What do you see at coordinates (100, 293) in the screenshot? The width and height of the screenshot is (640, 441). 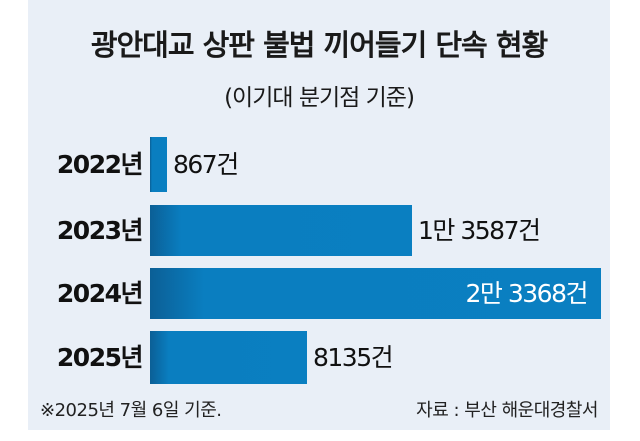 I see `category-label: 2024년` at bounding box center [100, 293].